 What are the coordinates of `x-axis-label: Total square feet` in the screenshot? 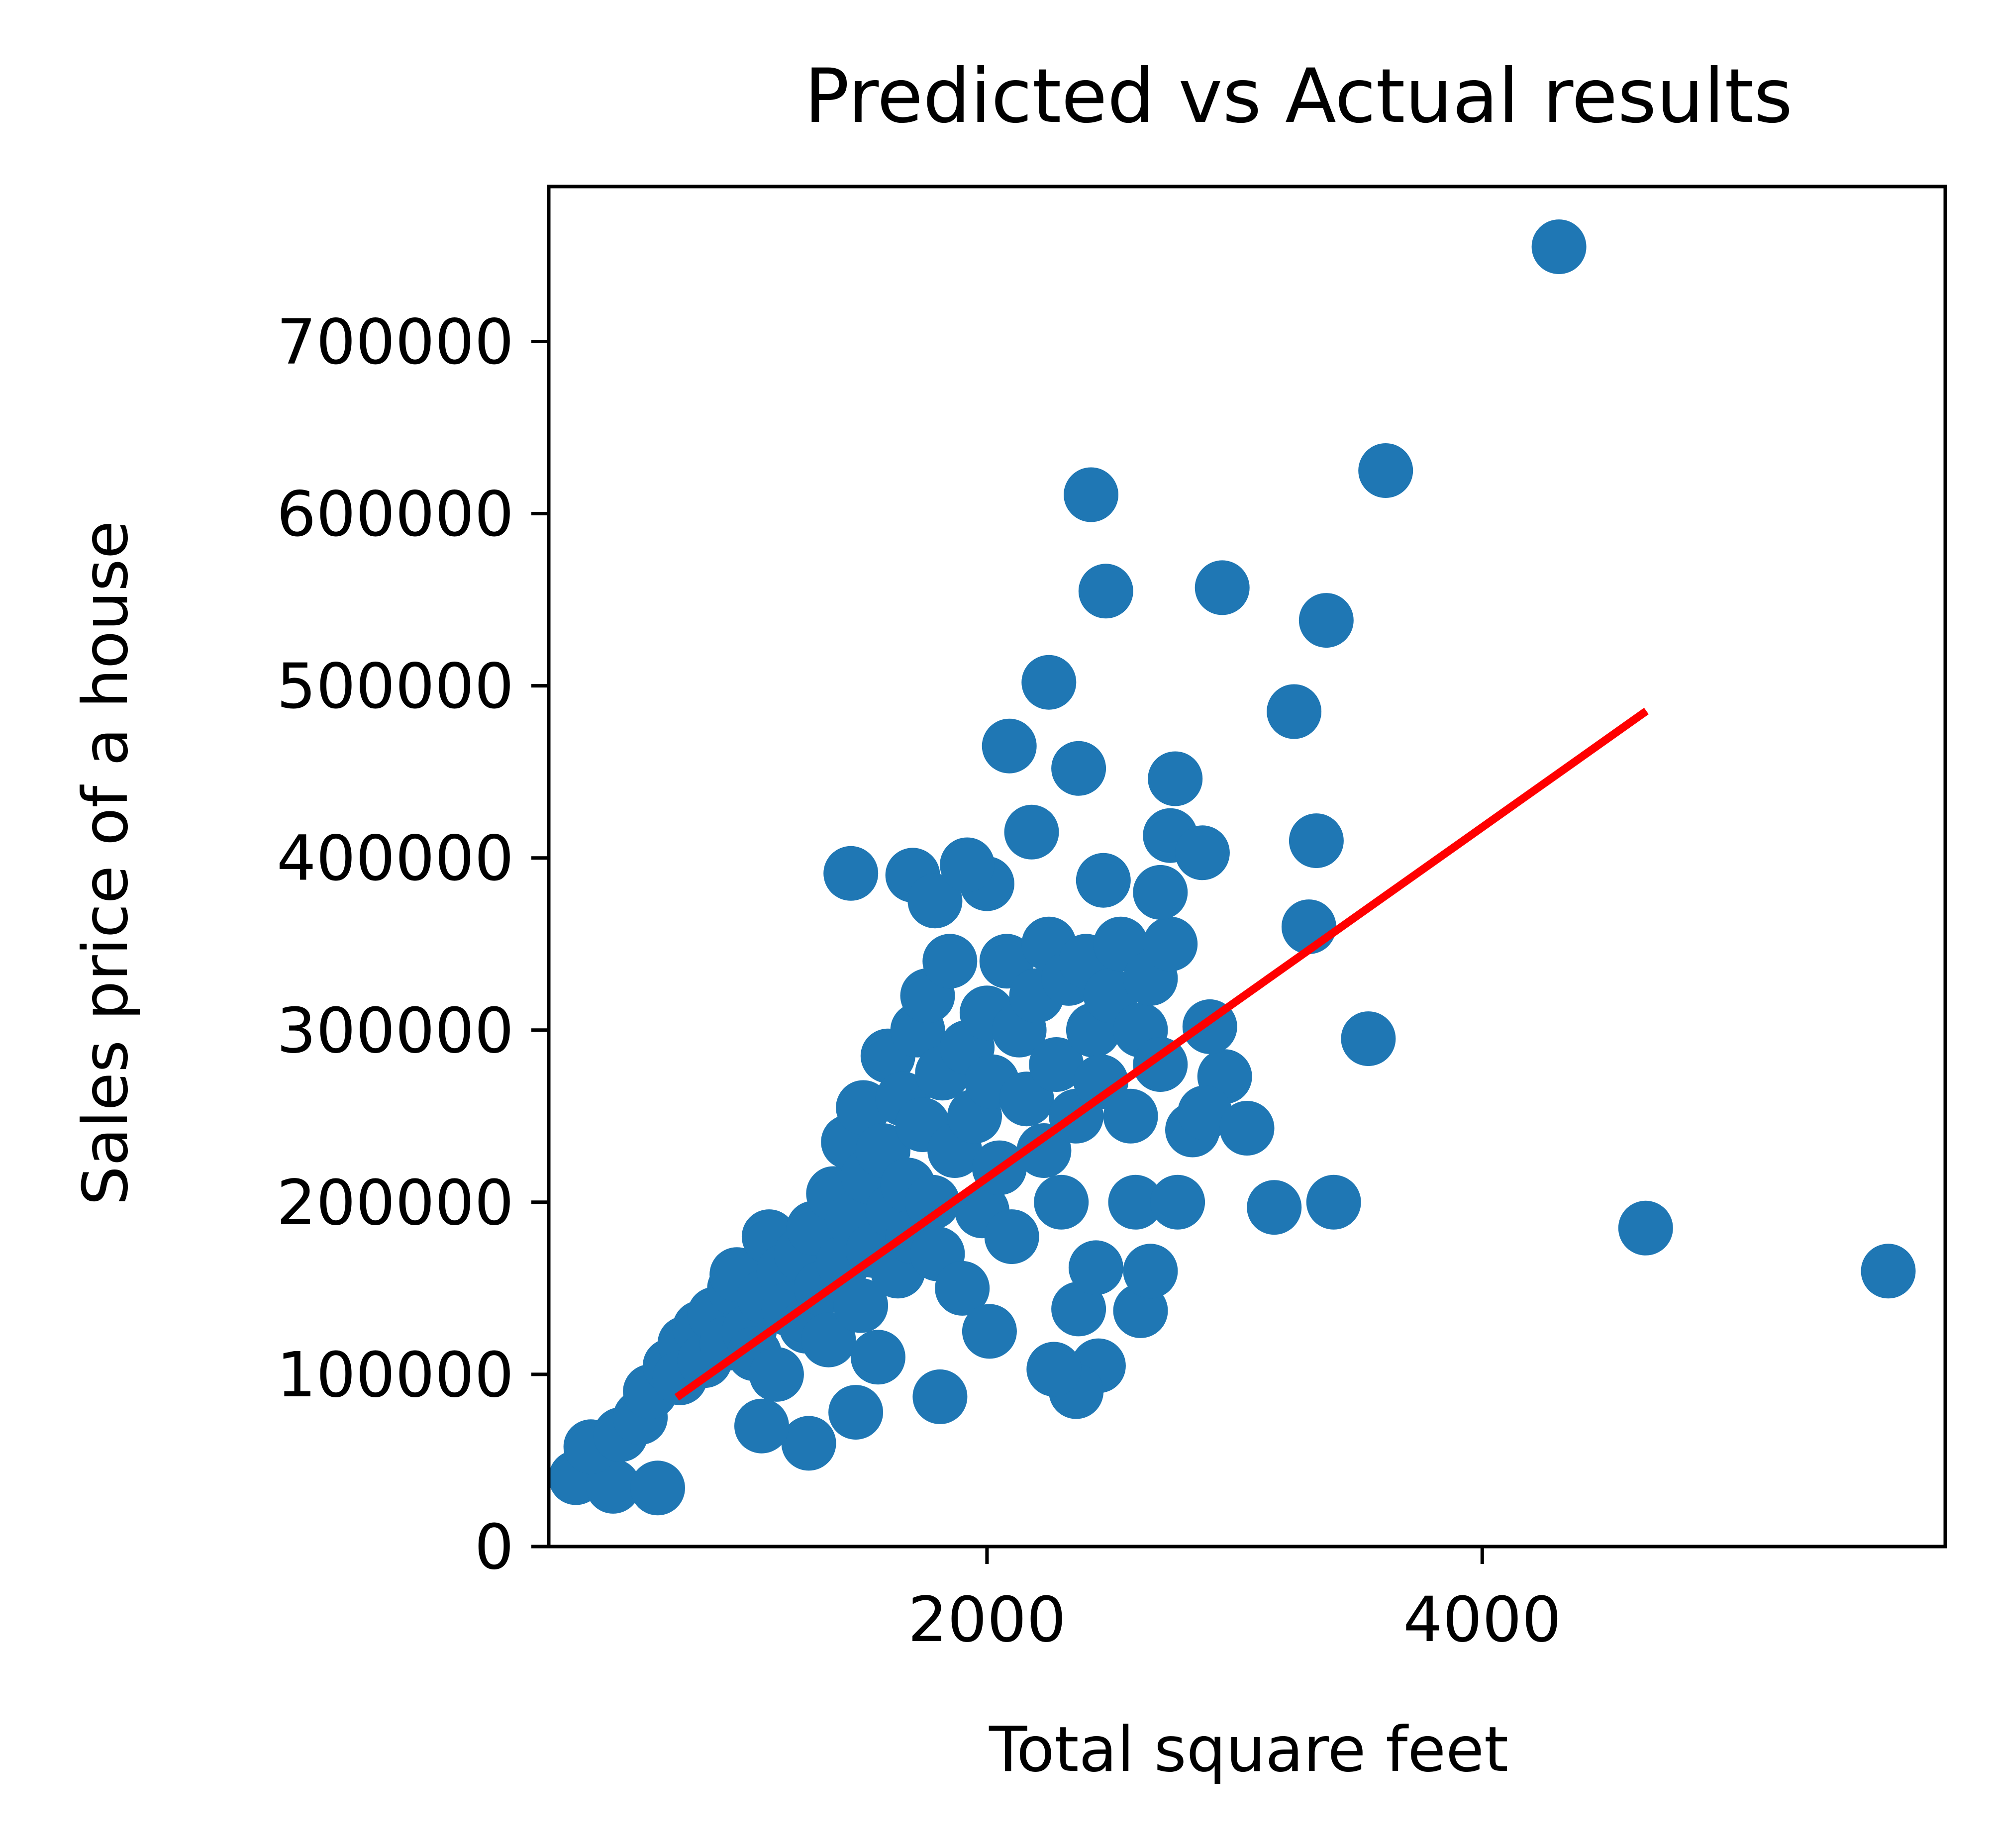 It's located at (1248, 1750).